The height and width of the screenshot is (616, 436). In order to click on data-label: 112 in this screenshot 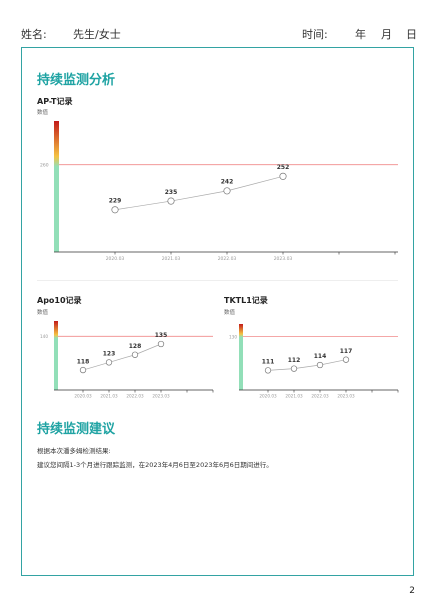, I will do `click(294, 360)`.